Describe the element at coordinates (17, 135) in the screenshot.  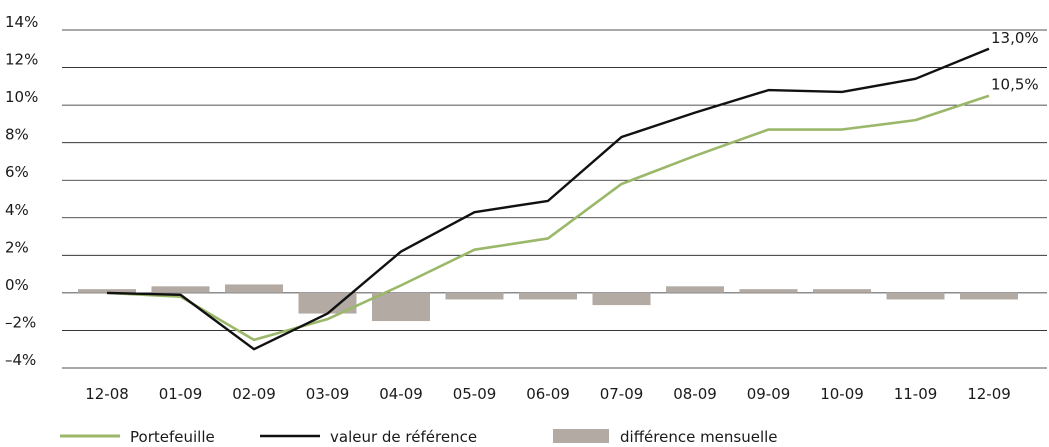
I see `y-tick-label: 8%` at that location.